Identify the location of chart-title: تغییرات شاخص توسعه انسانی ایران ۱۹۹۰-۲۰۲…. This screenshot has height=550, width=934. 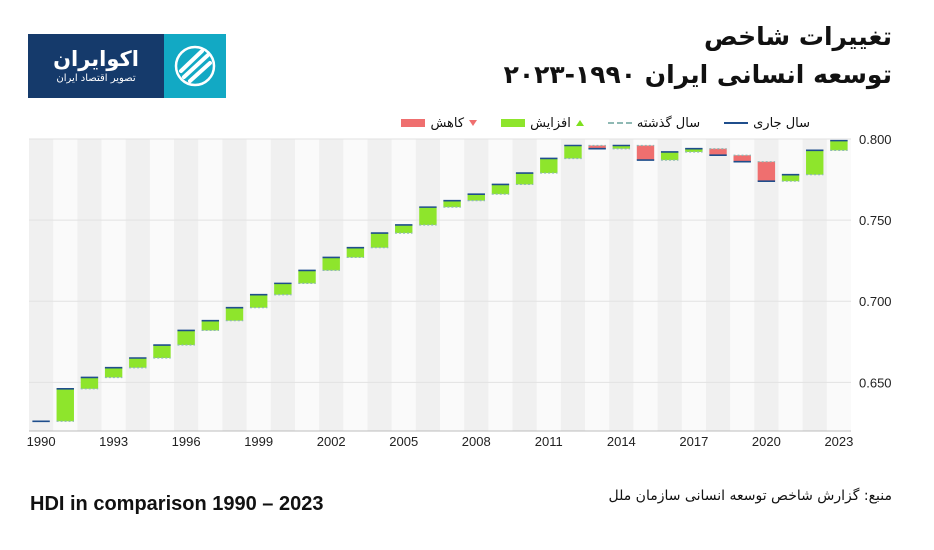
(698, 56).